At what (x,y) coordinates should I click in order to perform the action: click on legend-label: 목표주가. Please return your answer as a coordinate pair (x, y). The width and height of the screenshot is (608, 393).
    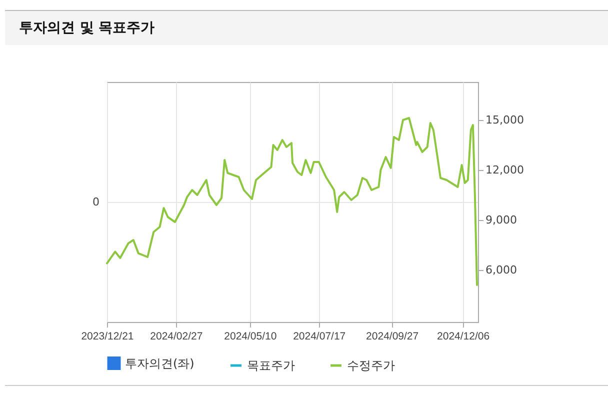
    Looking at the image, I should click on (271, 365).